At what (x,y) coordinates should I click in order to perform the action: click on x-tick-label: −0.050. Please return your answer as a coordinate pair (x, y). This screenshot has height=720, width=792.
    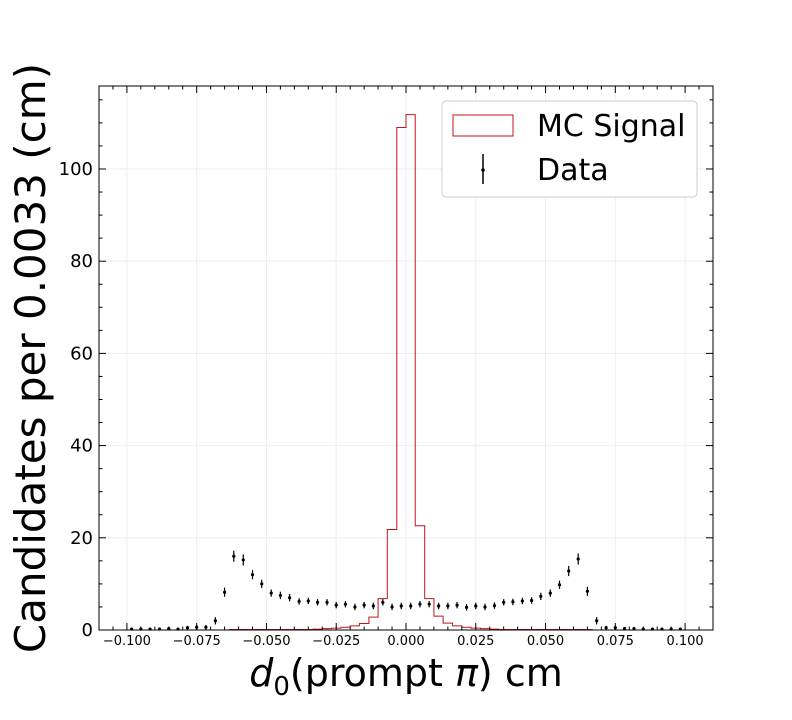
    Looking at the image, I should click on (266, 641).